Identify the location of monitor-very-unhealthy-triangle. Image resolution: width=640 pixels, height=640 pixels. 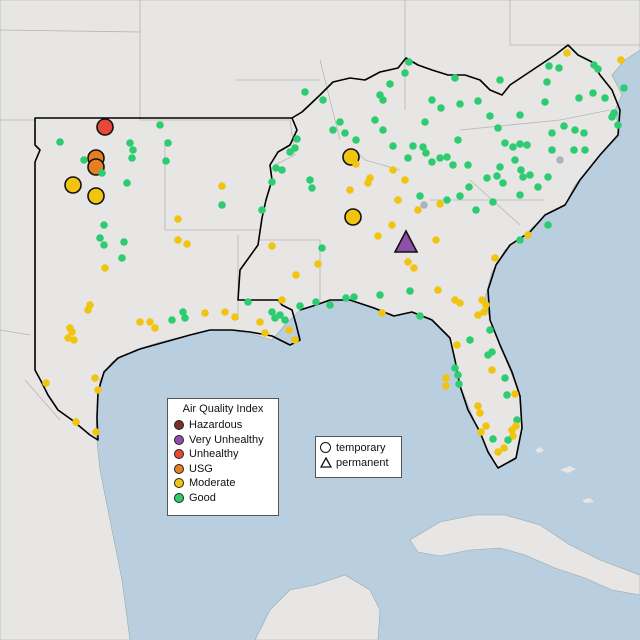
(406, 241).